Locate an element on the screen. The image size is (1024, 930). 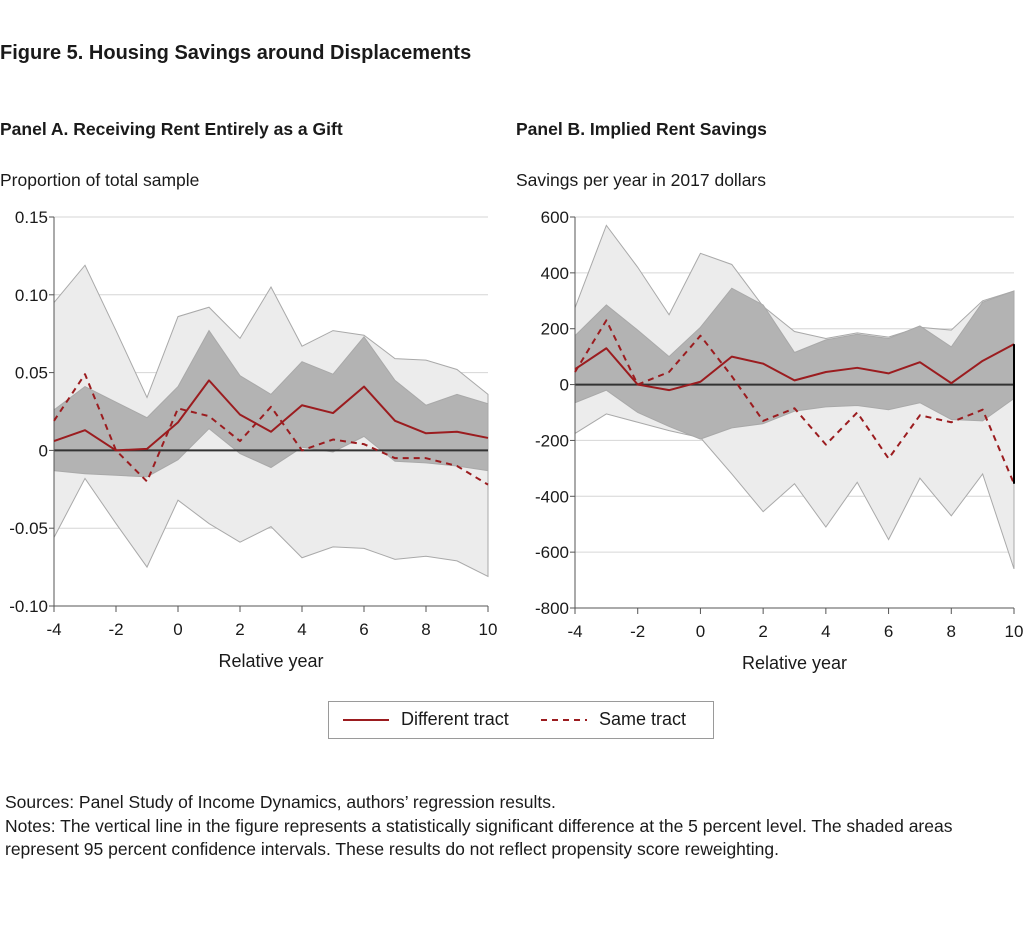
panel-a-x-tick-label: 6 is located at coordinates (363, 629).